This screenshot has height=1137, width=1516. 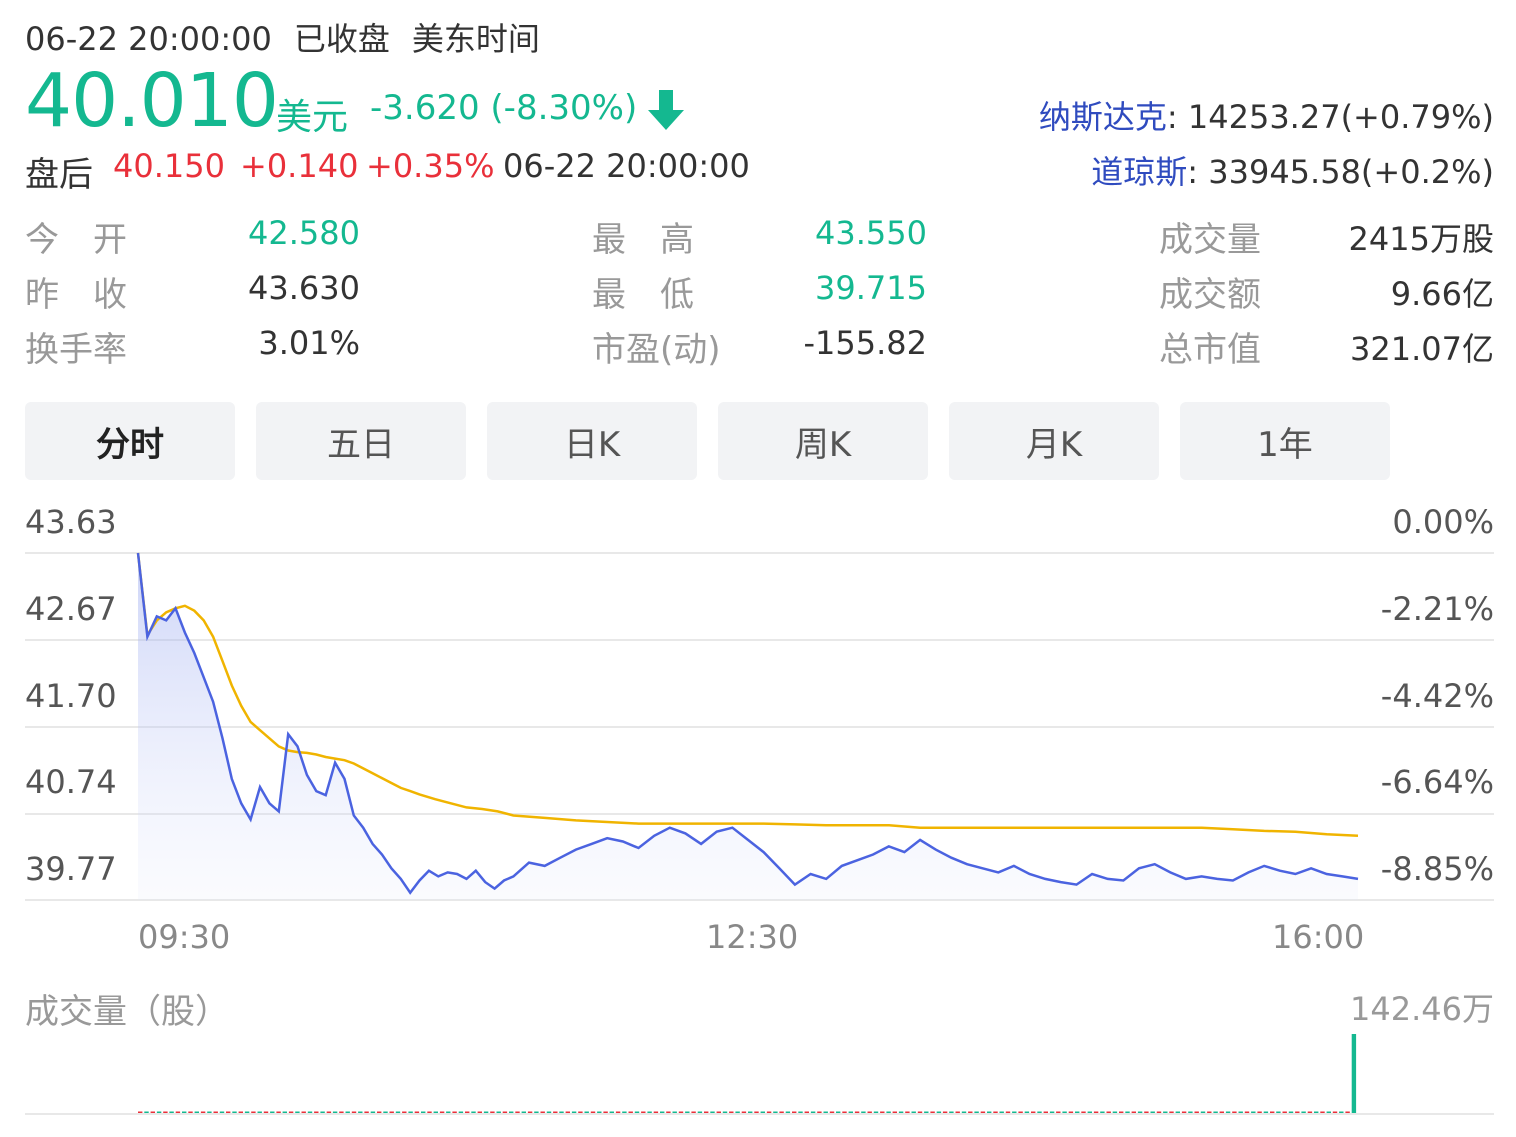 What do you see at coordinates (592, 441) in the screenshot?
I see `tab-daily-k: 日K` at bounding box center [592, 441].